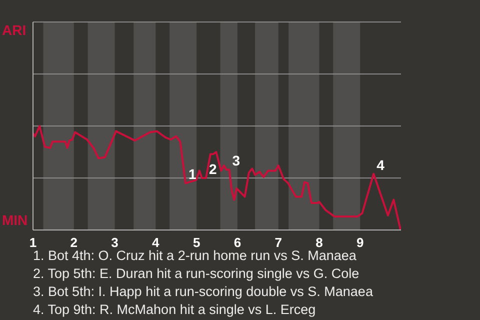  Describe the element at coordinates (212, 169) in the screenshot. I see `annotation: 2` at that location.